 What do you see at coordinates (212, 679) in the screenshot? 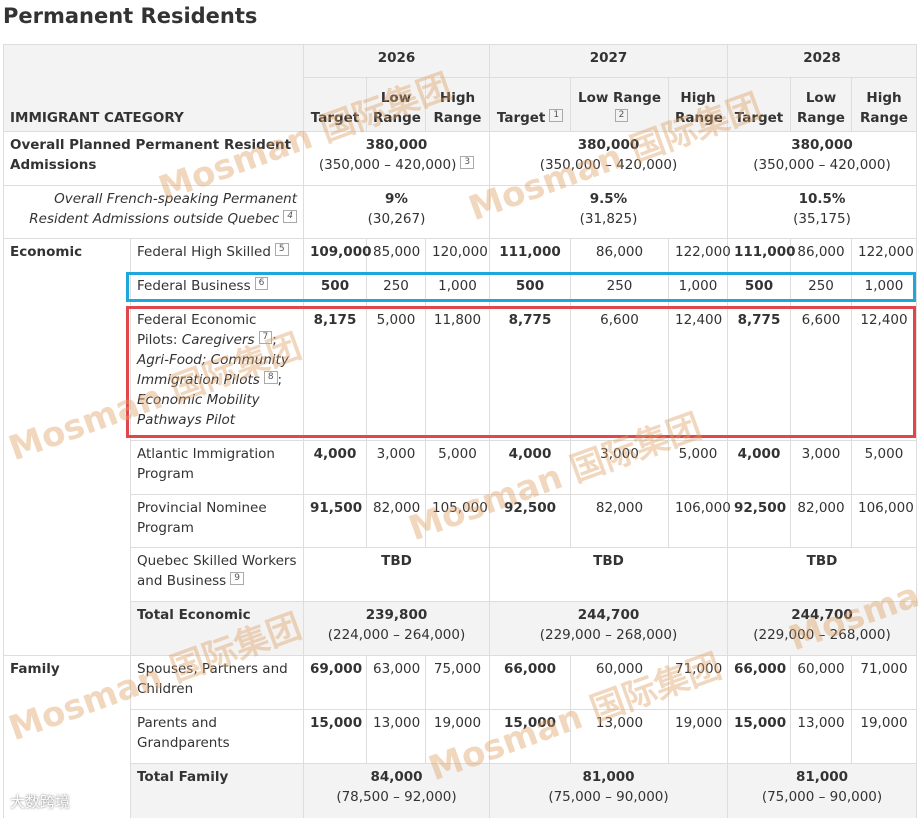
I see `label-text: Spouses, Partners and Children` at bounding box center [212, 679].